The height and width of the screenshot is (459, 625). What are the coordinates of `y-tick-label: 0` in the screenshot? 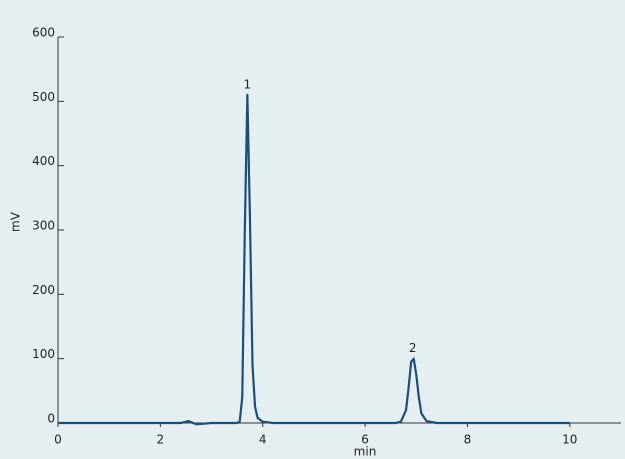 It's located at (51, 419).